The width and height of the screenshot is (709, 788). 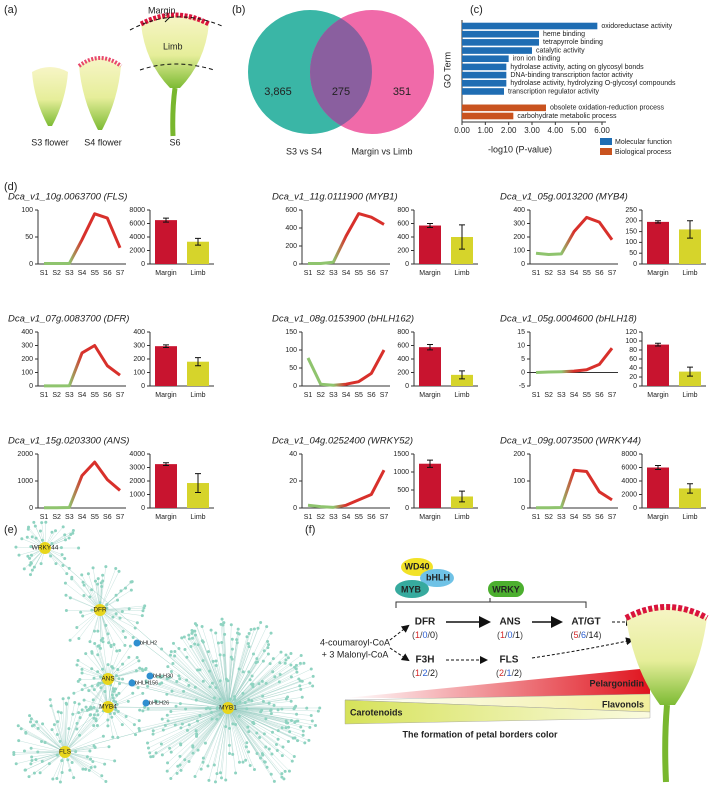 I want to click on regulator-label: WRKY, so click(x=506, y=589).